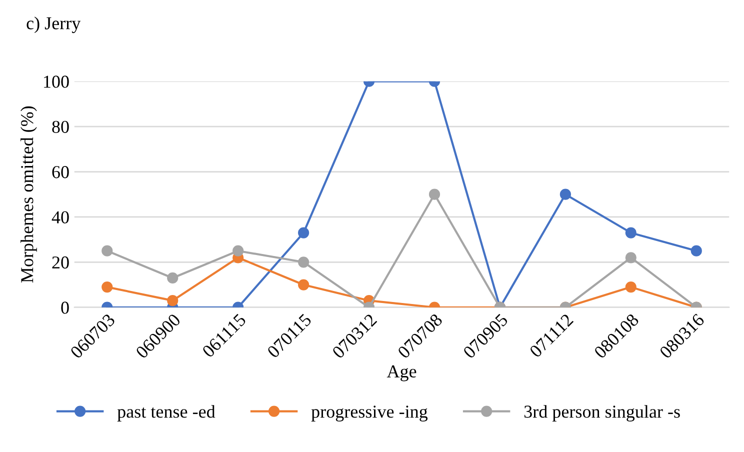 This screenshot has height=452, width=744. What do you see at coordinates (602, 413) in the screenshot?
I see `legend-label: 3rd person singular -s` at bounding box center [602, 413].